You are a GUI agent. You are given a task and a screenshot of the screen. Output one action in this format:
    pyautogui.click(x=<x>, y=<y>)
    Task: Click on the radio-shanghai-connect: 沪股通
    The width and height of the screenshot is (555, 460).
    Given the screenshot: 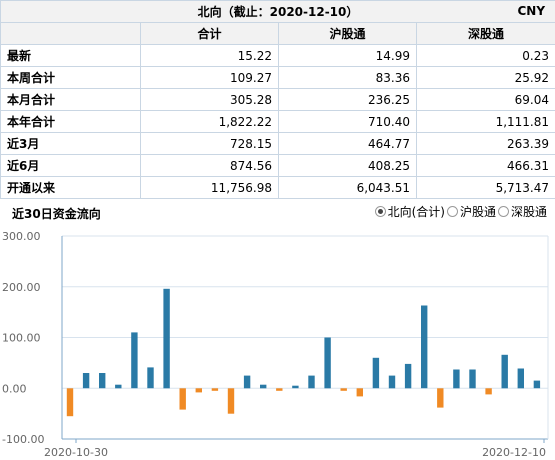 What is the action you would take?
    pyautogui.click(x=471, y=211)
    